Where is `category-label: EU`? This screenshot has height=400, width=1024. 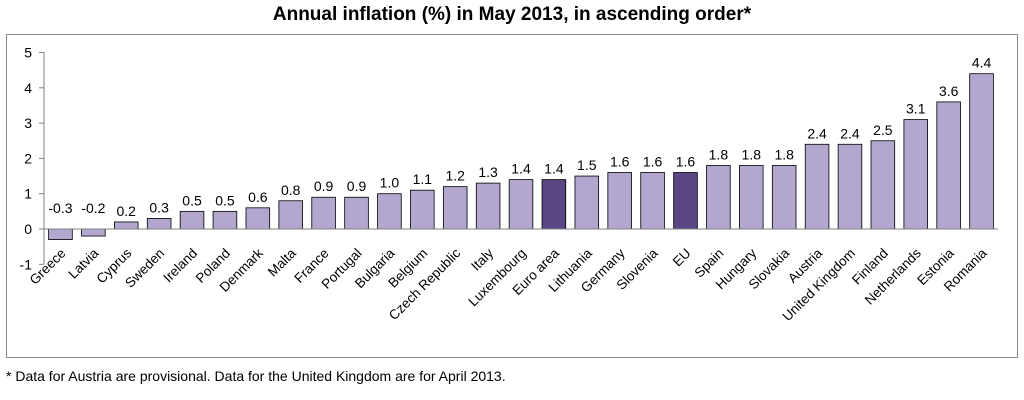
category-label: EU is located at coordinates (682, 258).